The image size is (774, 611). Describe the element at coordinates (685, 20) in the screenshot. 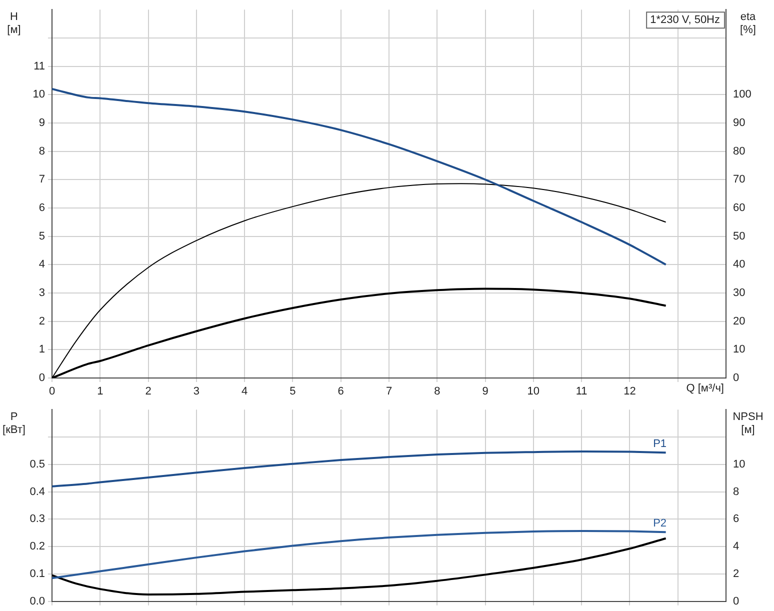

I see `annotation: 1*230 V, 50Hz` at that location.